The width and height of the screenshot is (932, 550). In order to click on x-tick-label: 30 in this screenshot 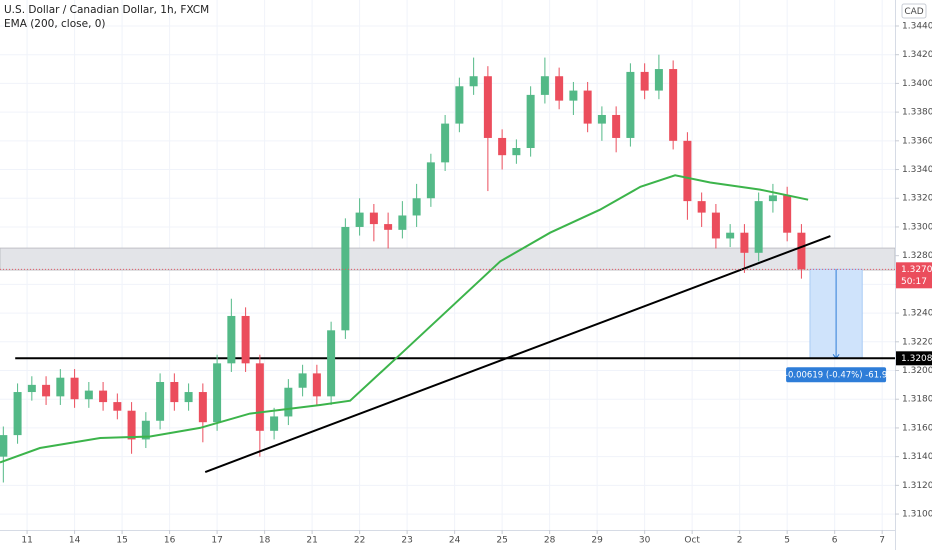, I will do `click(645, 541)`.